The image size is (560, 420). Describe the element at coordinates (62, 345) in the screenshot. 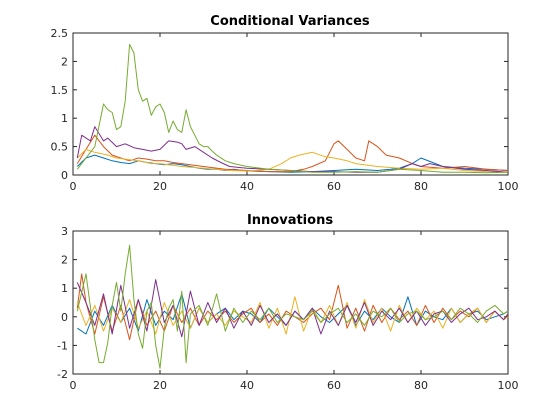

I see `y-tick-label: -1` at that location.